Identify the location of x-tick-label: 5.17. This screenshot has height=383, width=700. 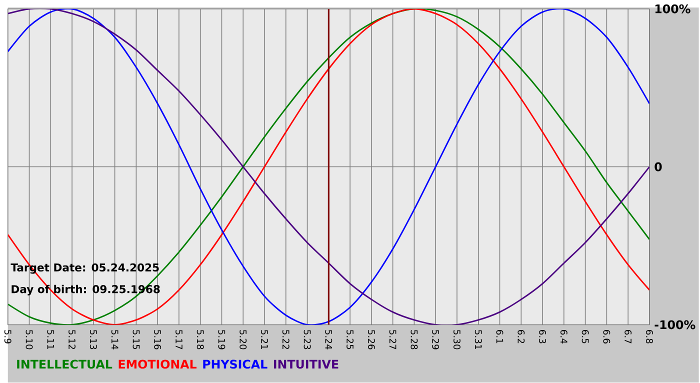
(179, 340).